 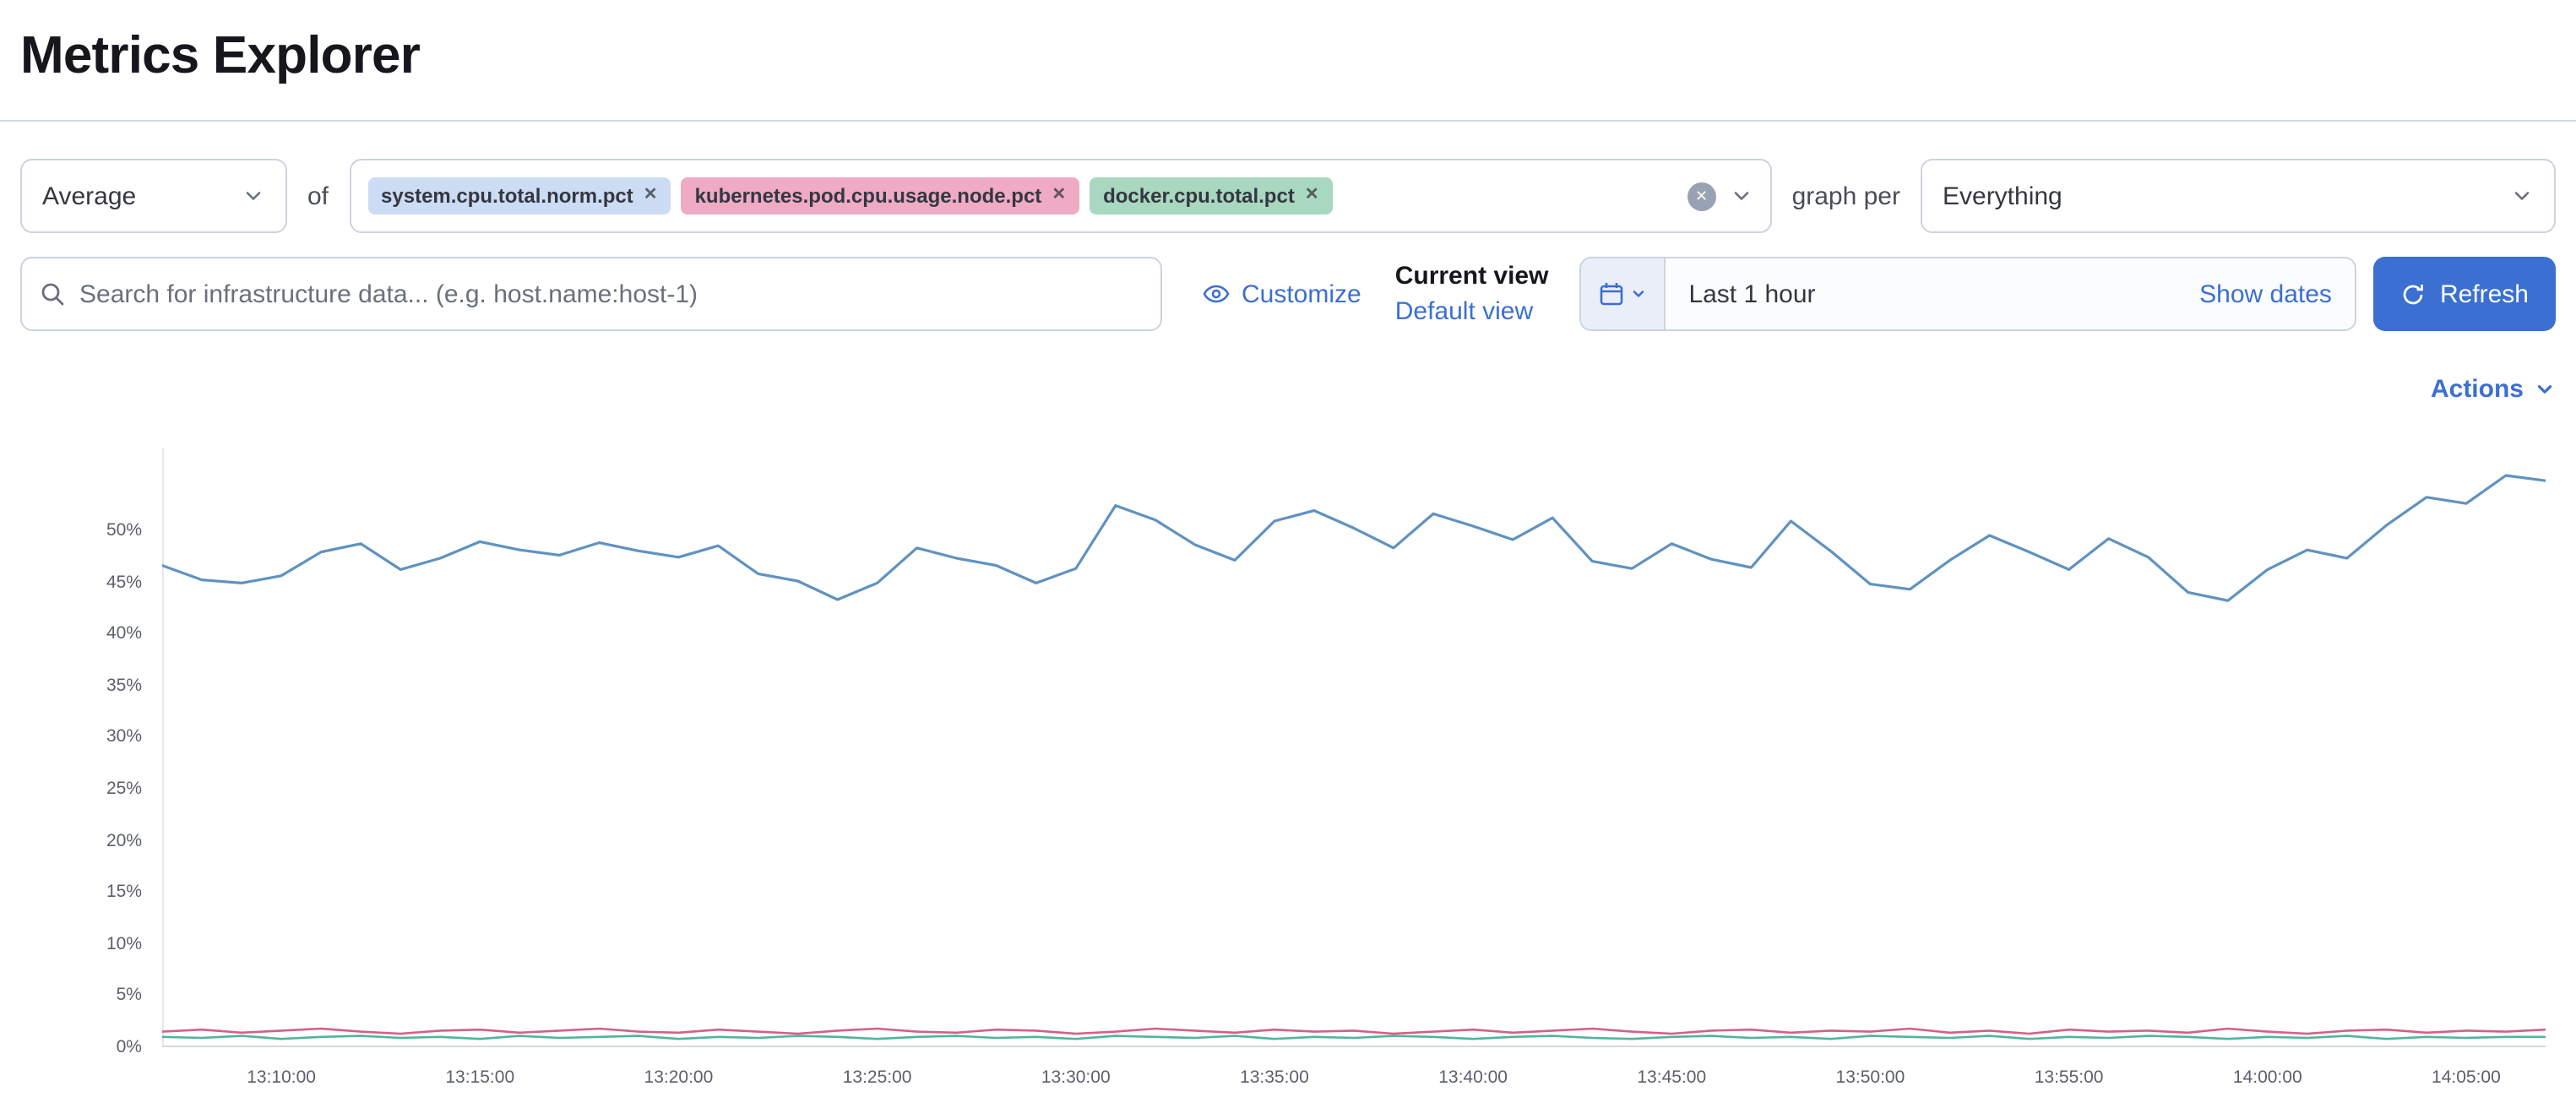 I want to click on x-axis-label: 13:55:00, so click(x=2069, y=1077).